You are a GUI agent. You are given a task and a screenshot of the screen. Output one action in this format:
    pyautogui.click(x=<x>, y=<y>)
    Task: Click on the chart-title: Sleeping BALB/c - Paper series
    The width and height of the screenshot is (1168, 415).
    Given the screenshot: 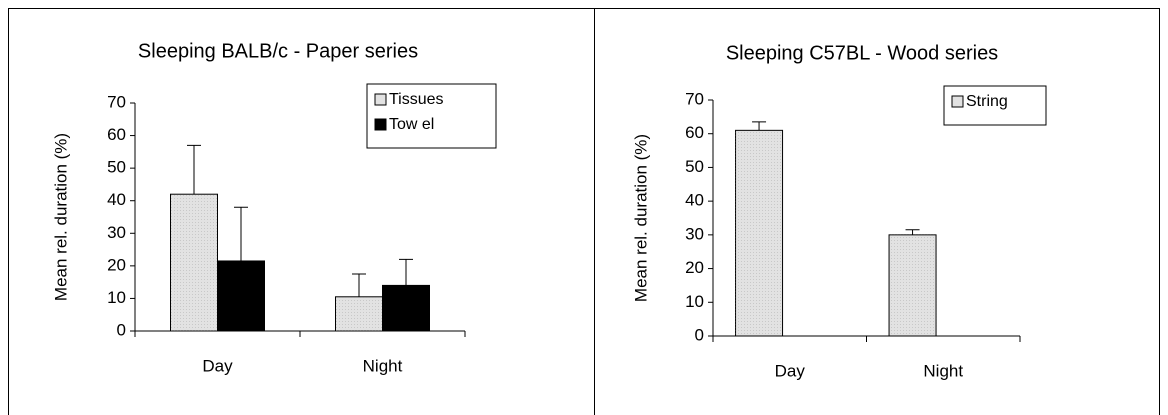 What is the action you would take?
    pyautogui.click(x=278, y=51)
    